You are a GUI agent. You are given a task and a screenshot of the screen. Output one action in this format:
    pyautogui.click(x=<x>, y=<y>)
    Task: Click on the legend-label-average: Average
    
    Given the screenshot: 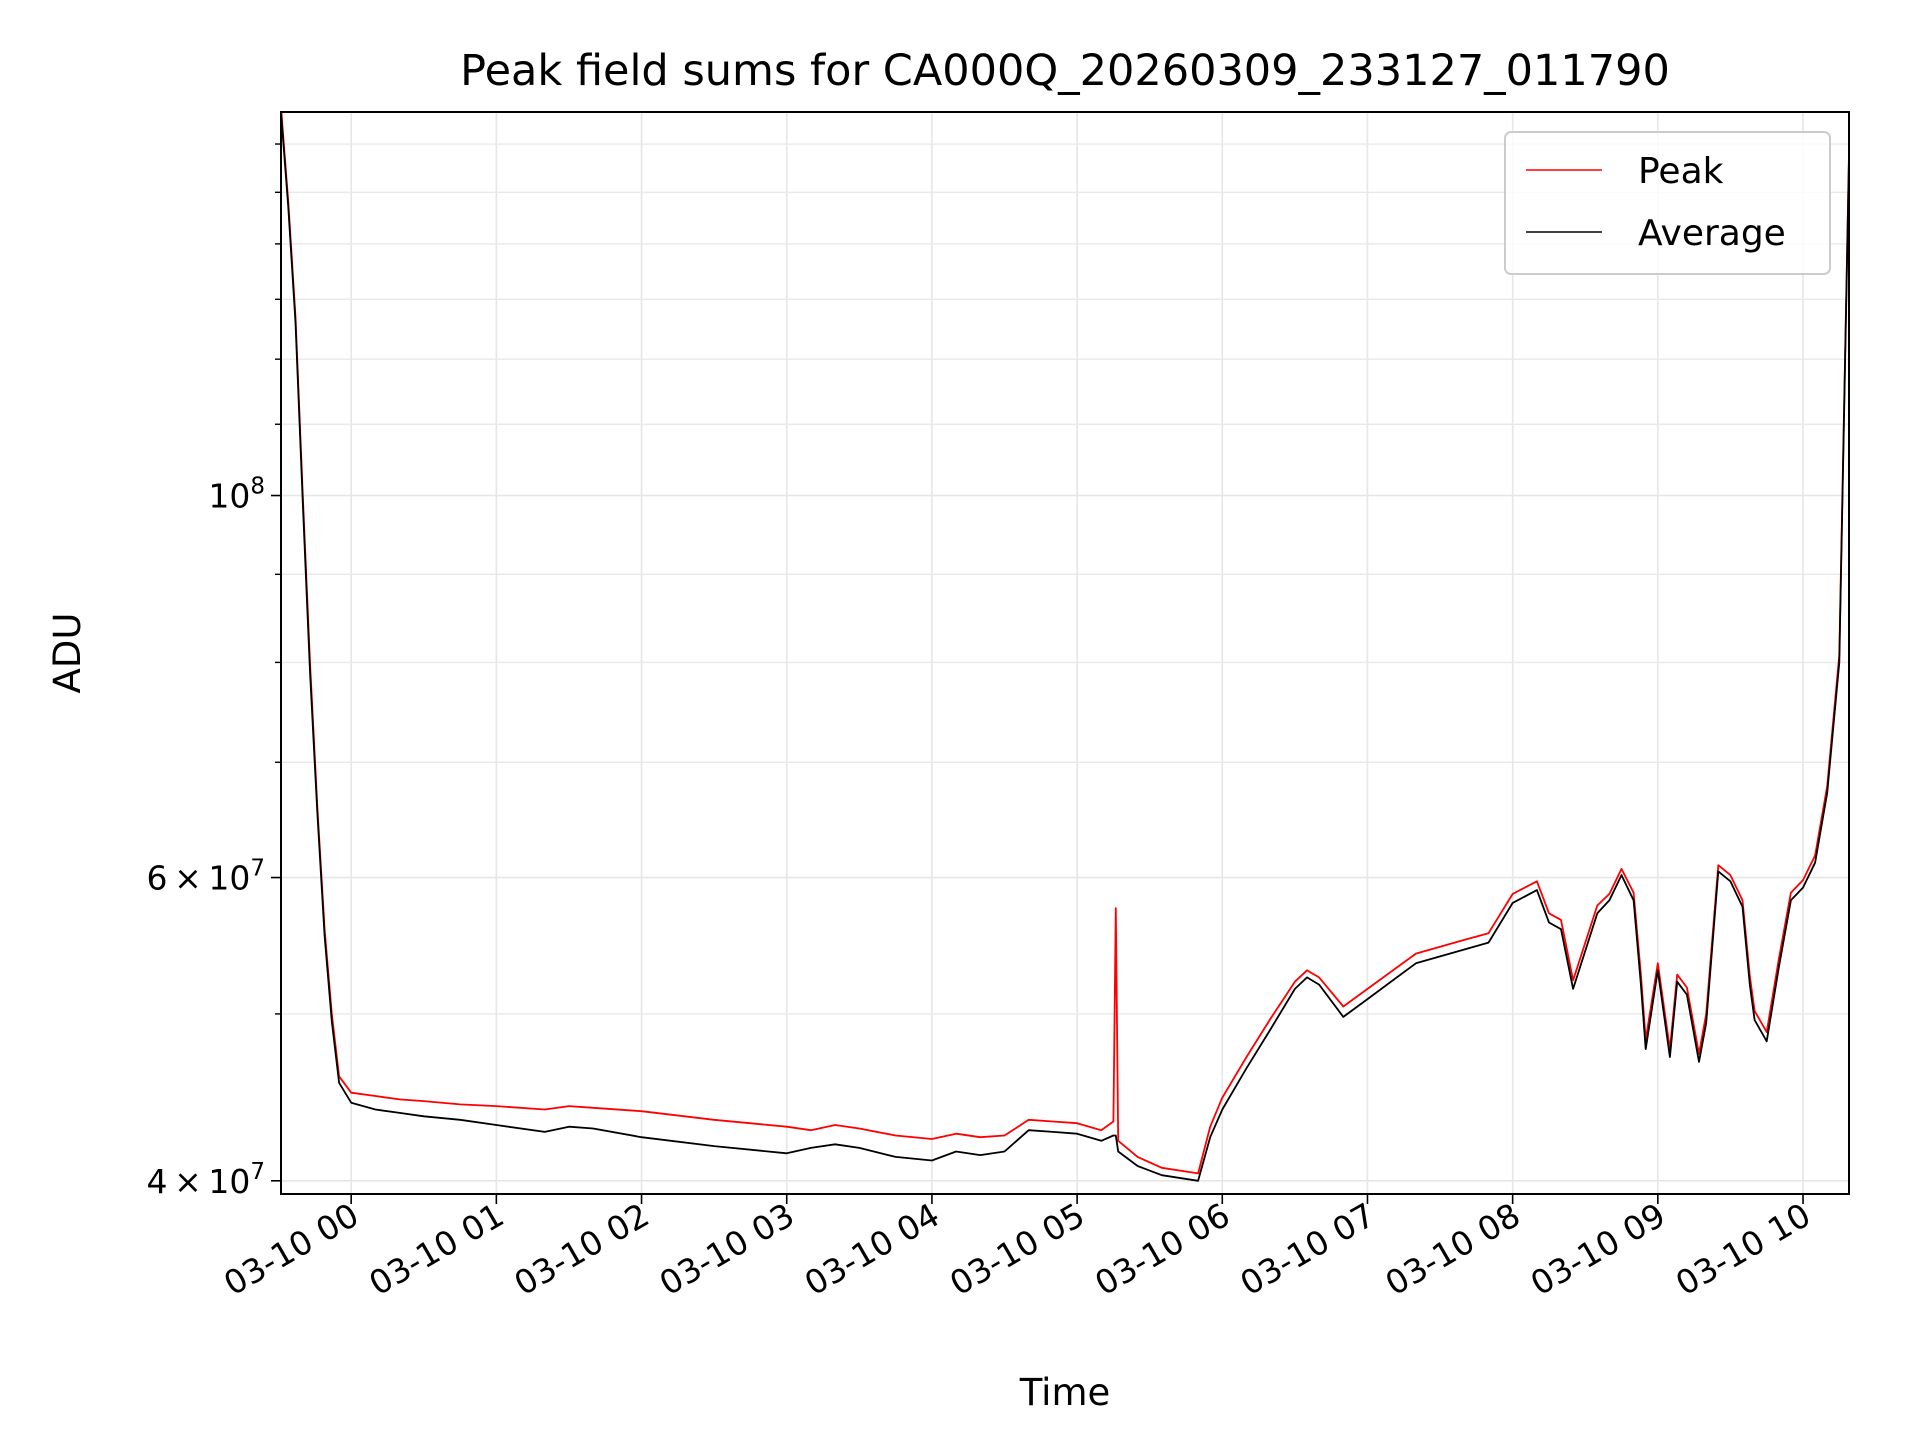 What is the action you would take?
    pyautogui.click(x=1712, y=233)
    